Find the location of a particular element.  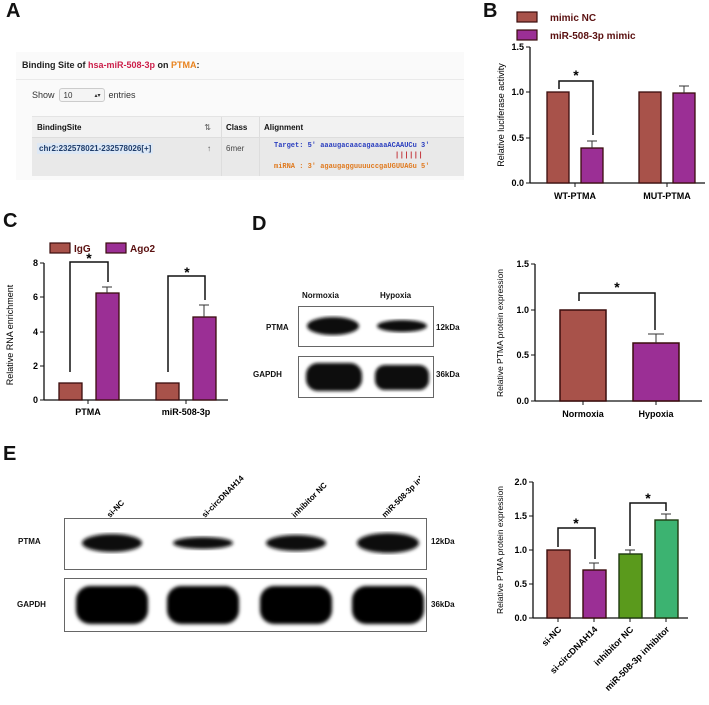

x-label-wt: WT-PTMA is located at coordinates (575, 196).